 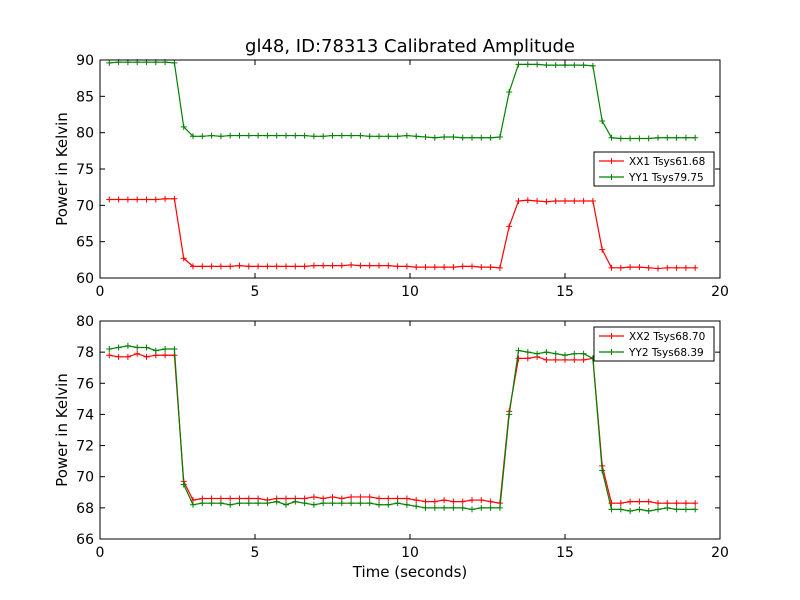 What do you see at coordinates (85, 97) in the screenshot?
I see `y-tick-label: 85` at bounding box center [85, 97].